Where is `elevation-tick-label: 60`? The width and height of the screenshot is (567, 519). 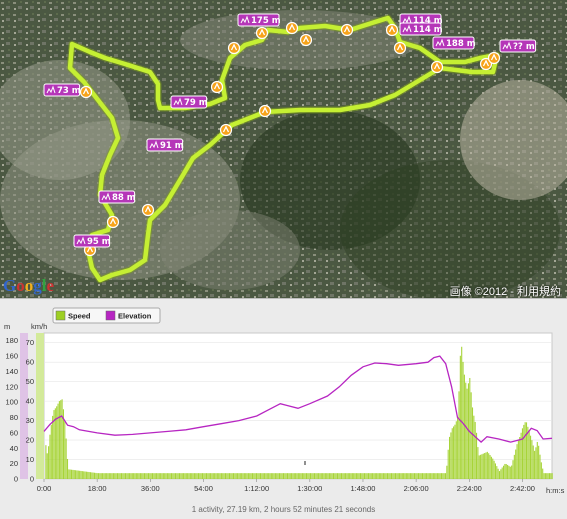
elevation-tick-label: 60 is located at coordinates (14, 432).